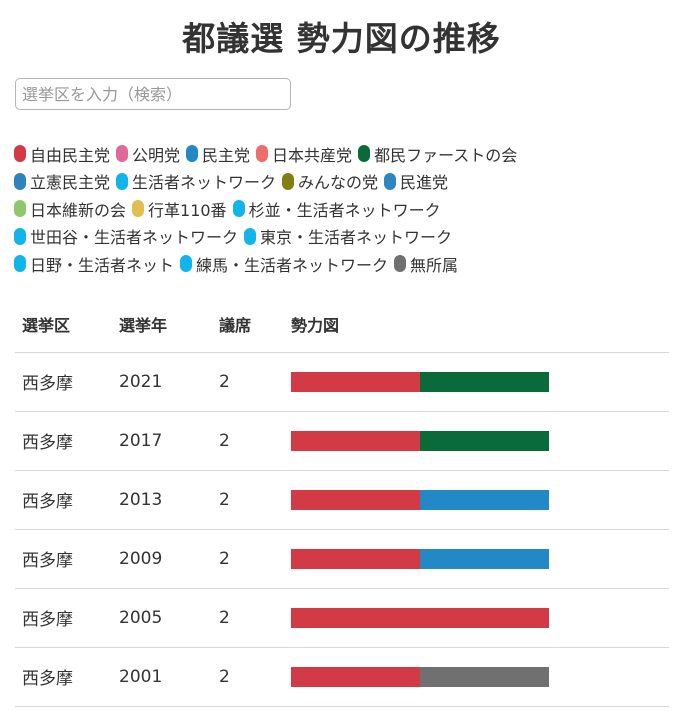 This screenshot has height=720, width=683. What do you see at coordinates (162, 500) in the screenshot?
I see `cell-year: 2013` at bounding box center [162, 500].